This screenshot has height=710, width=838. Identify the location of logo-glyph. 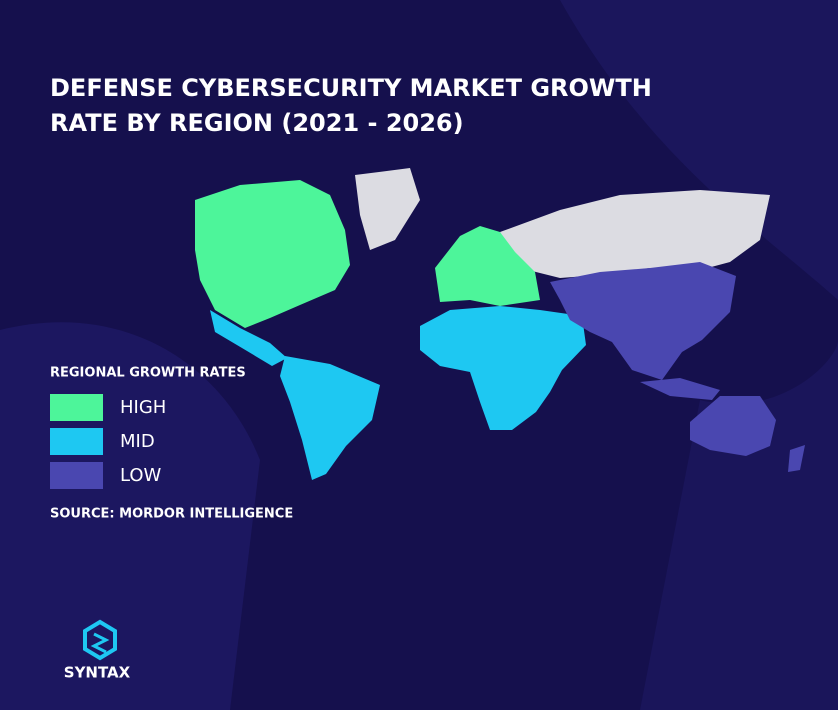
(100, 643).